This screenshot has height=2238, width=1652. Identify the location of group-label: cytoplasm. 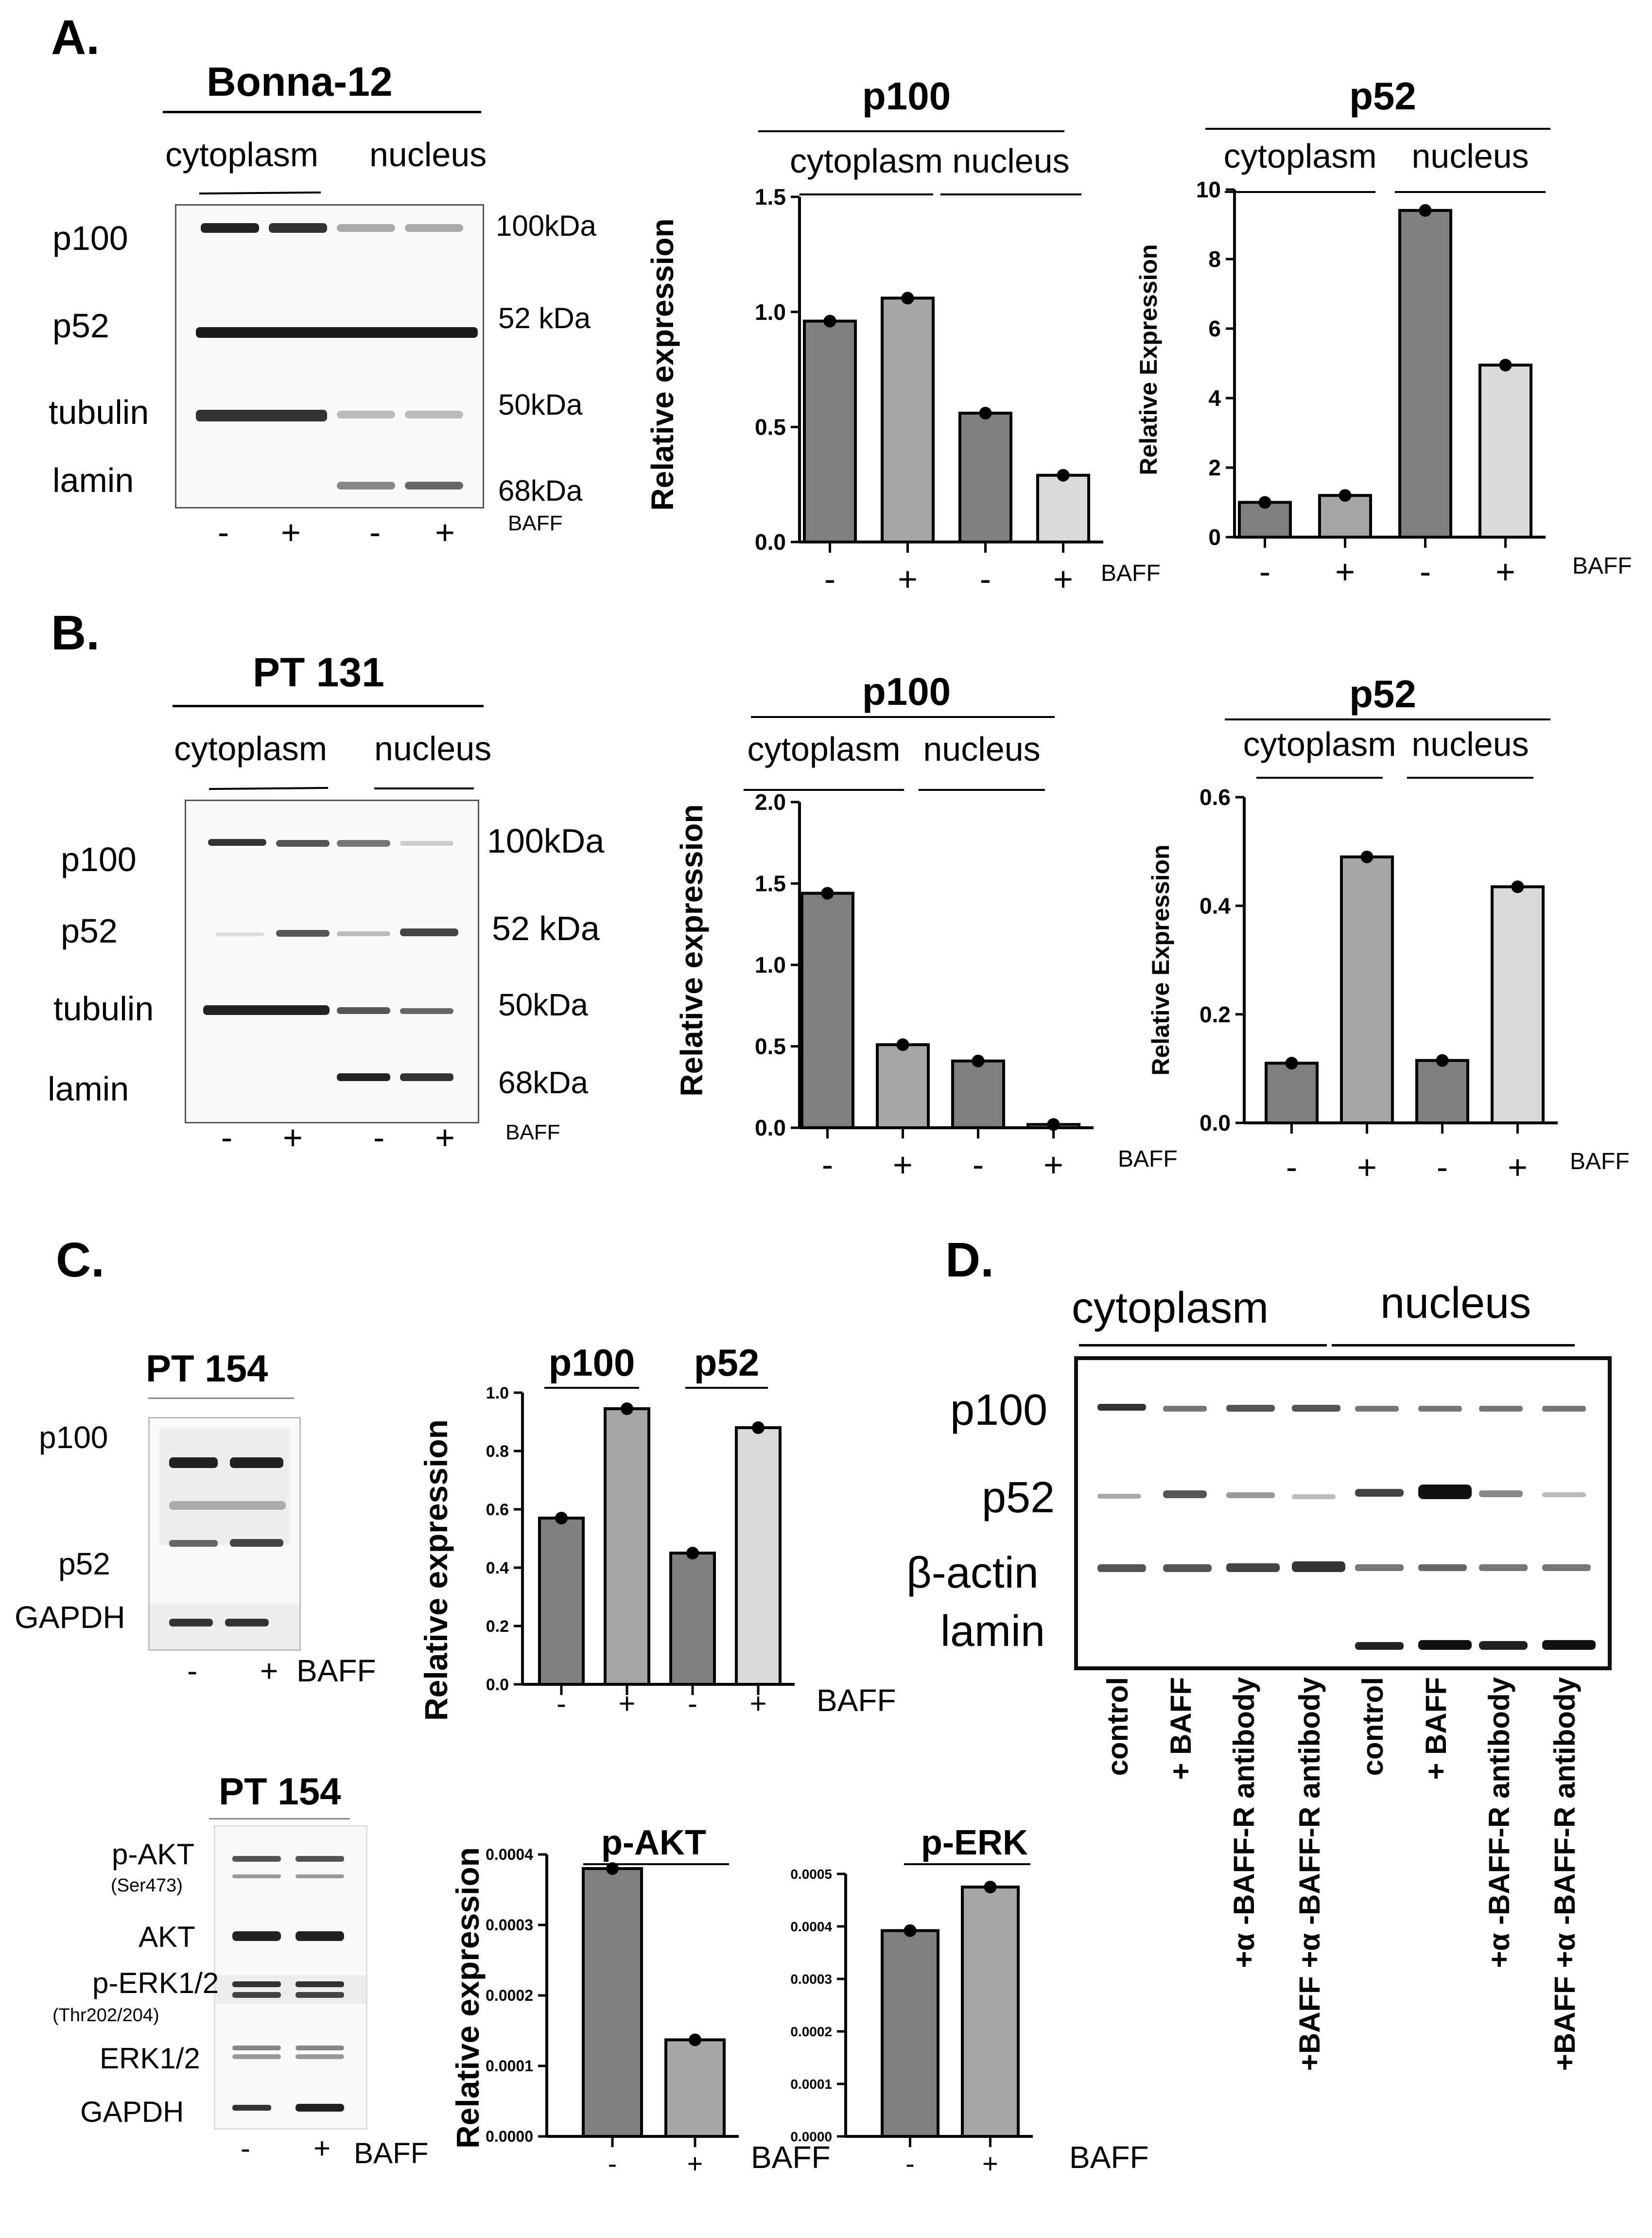
(1319, 744).